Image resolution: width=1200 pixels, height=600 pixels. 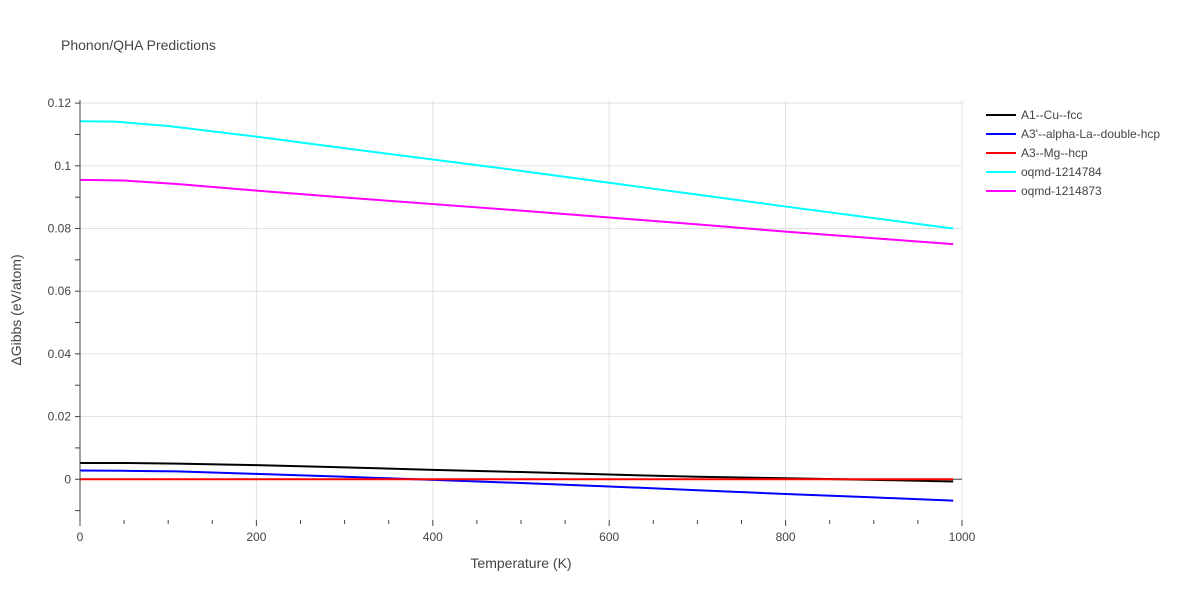 I want to click on legend-label: A3--Mg--hcp, so click(x=1054, y=153).